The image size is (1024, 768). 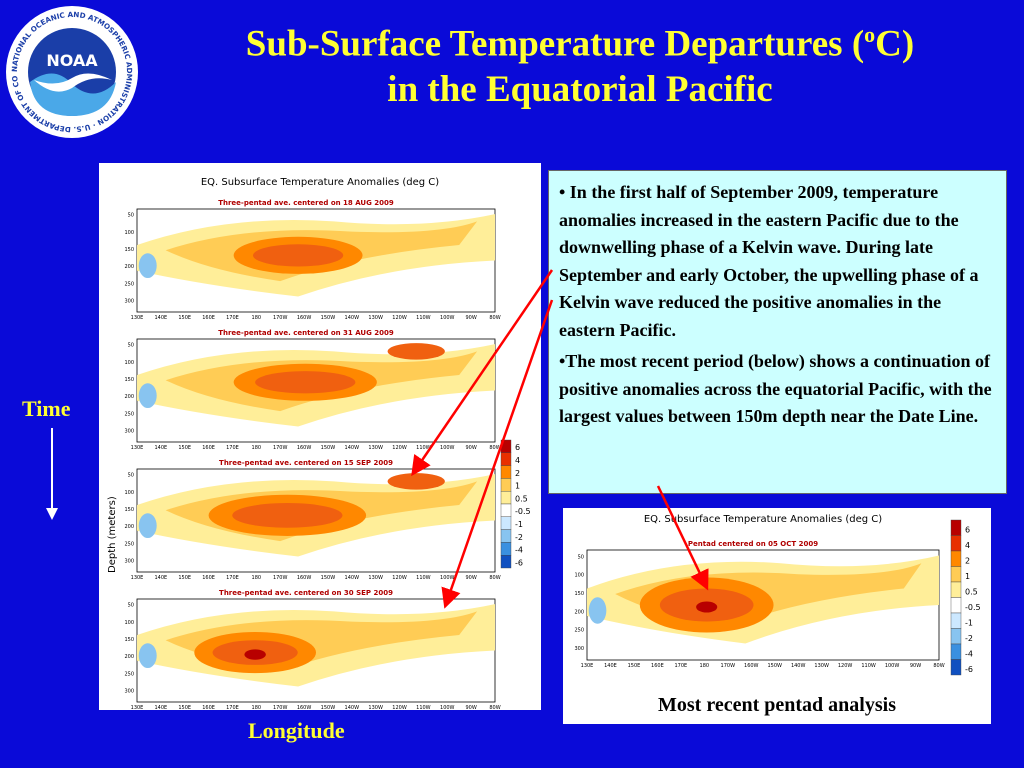 I want to click on time-down-arrow, so click(x=52, y=474).